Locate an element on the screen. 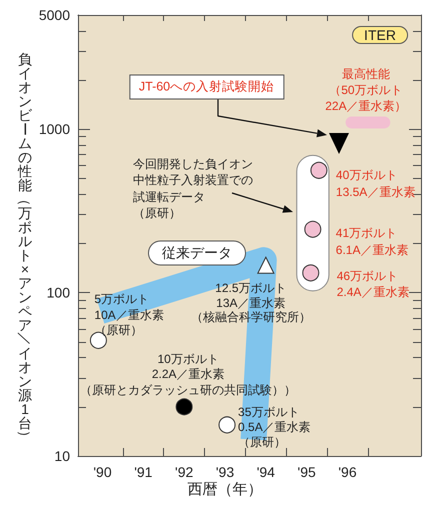  y-tick-label: 1000 is located at coordinates (54, 129).